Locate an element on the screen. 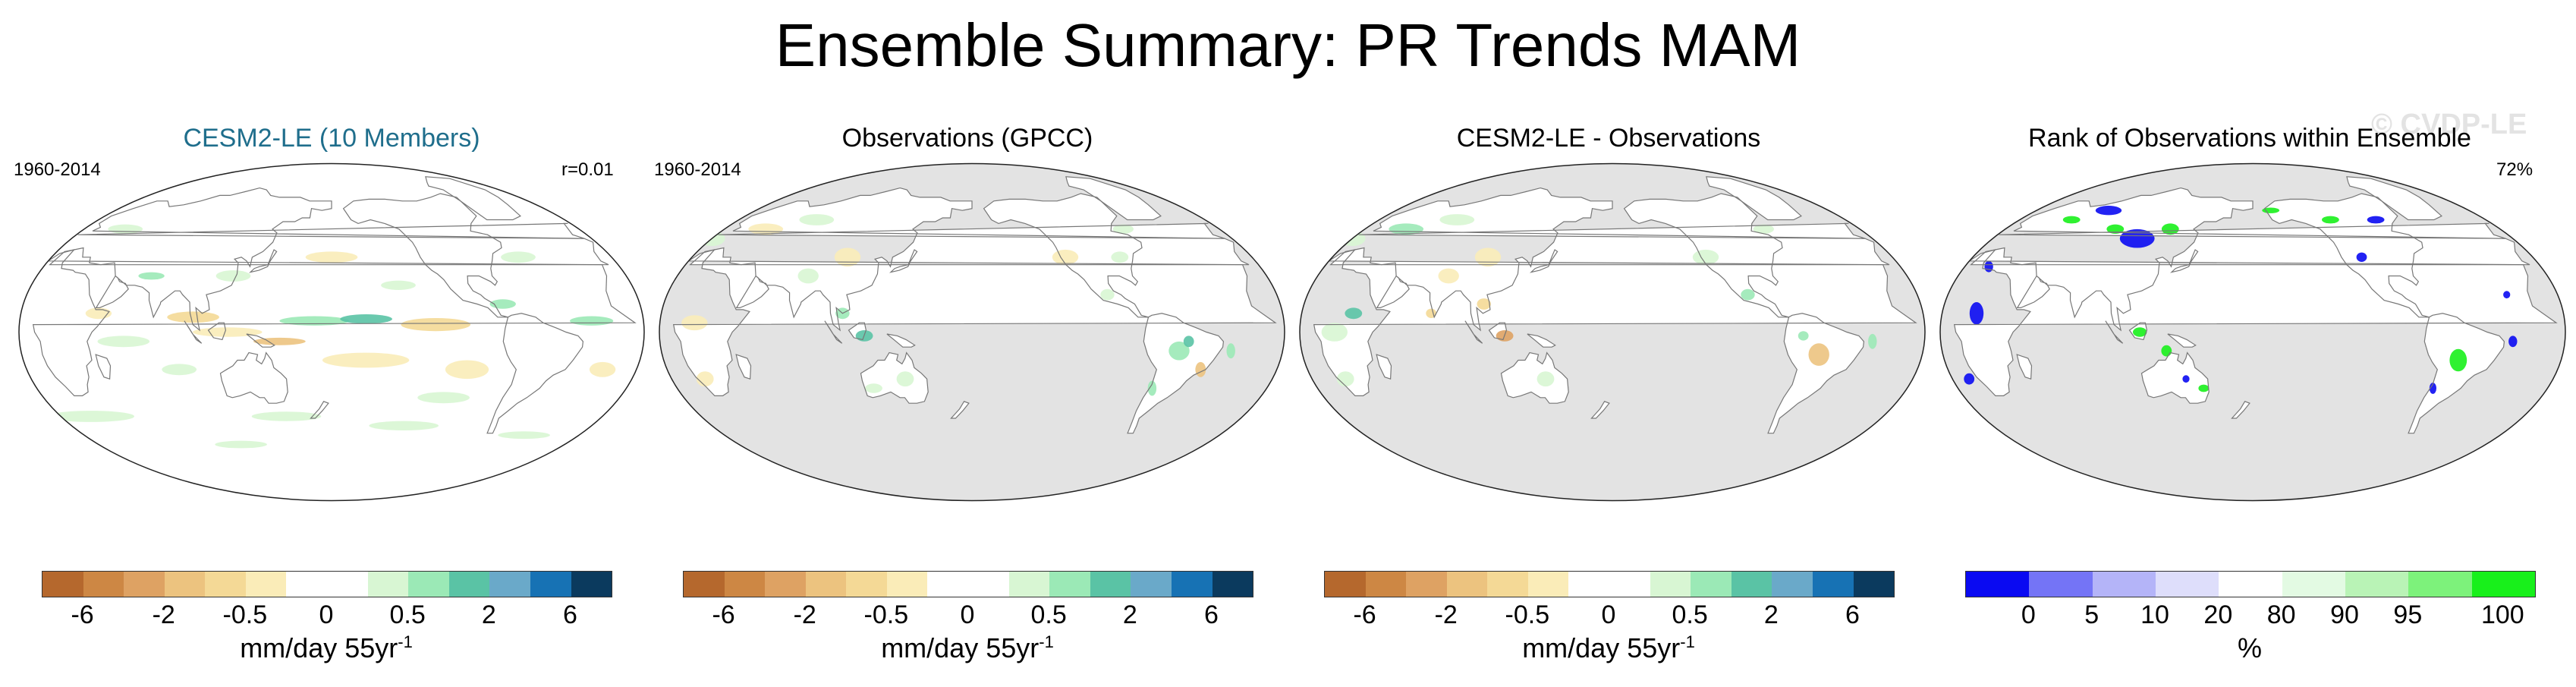 The height and width of the screenshot is (687, 2576). tick-label: 100 is located at coordinates (2502, 614).